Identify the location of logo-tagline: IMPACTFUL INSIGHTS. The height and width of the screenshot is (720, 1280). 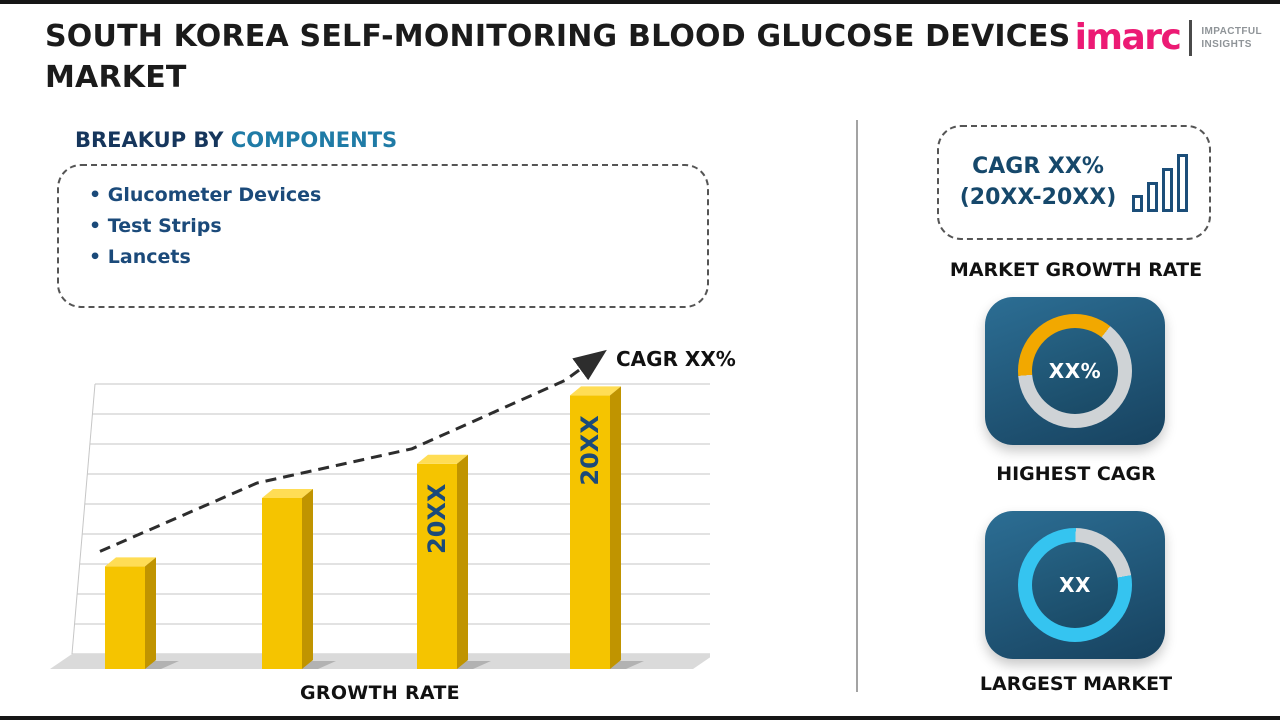
(1231, 38).